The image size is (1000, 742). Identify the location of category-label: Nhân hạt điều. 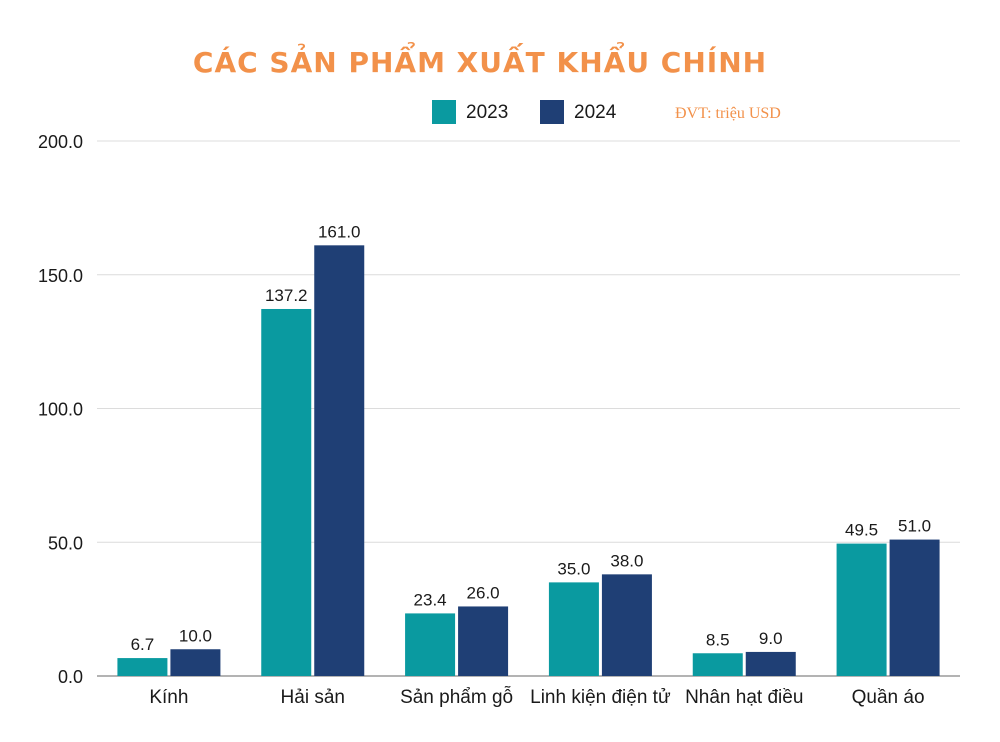
(744, 697).